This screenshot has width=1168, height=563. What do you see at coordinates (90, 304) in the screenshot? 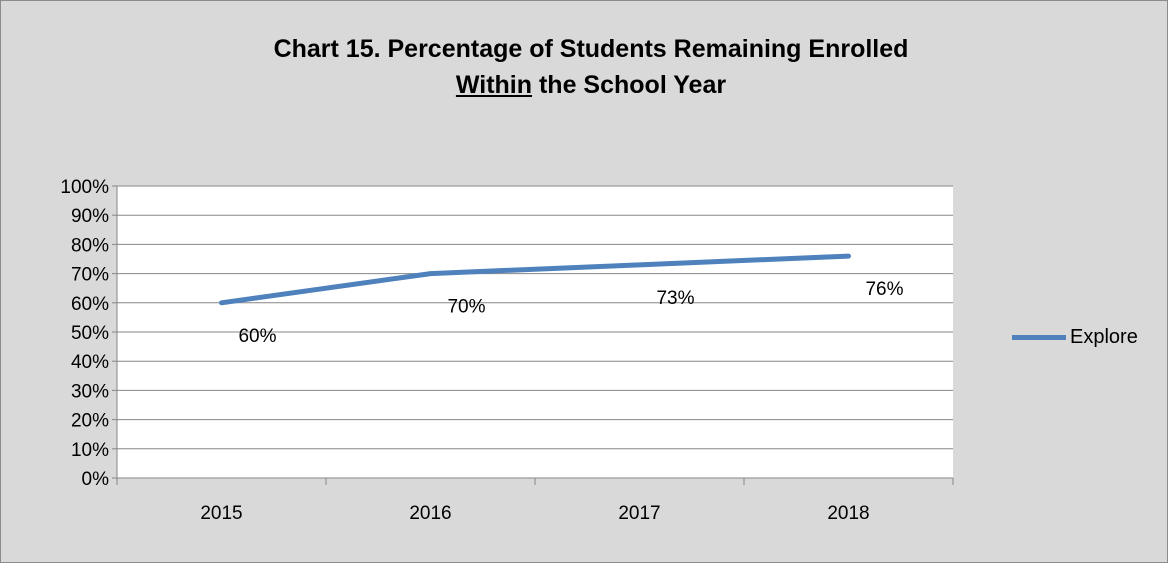
I see `y-tick-label: 60%` at bounding box center [90, 304].